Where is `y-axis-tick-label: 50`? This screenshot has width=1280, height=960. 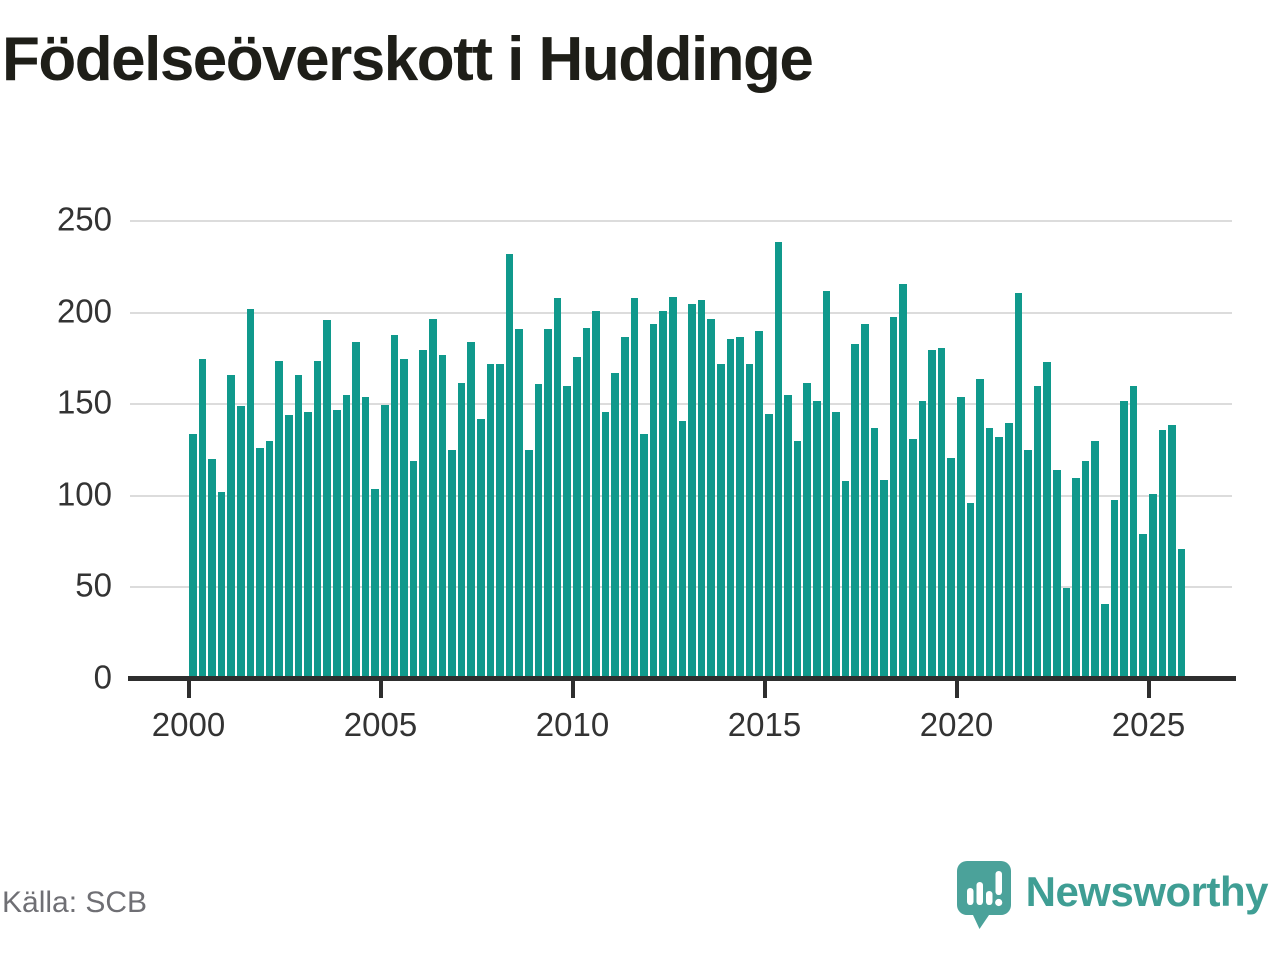
y-axis-tick-label: 50 is located at coordinates (93, 585).